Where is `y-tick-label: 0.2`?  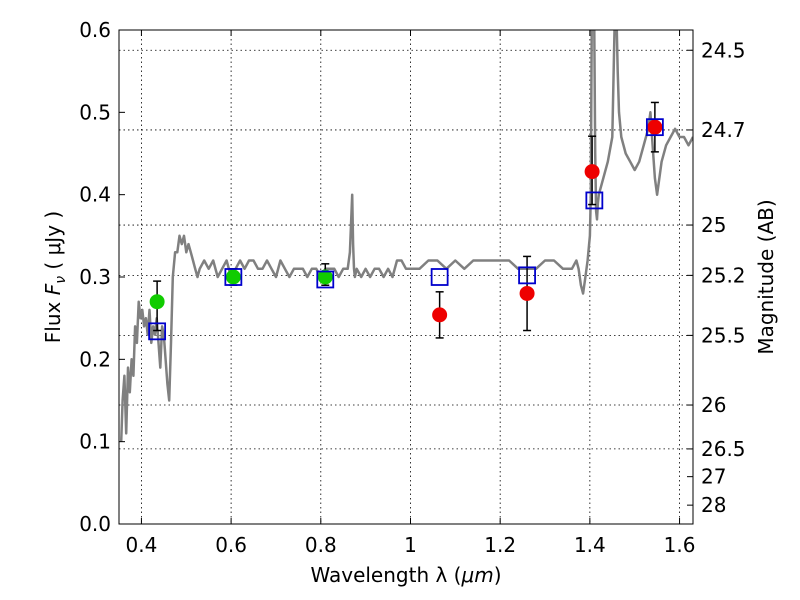 y-tick-label: 0.2 is located at coordinates (95, 359).